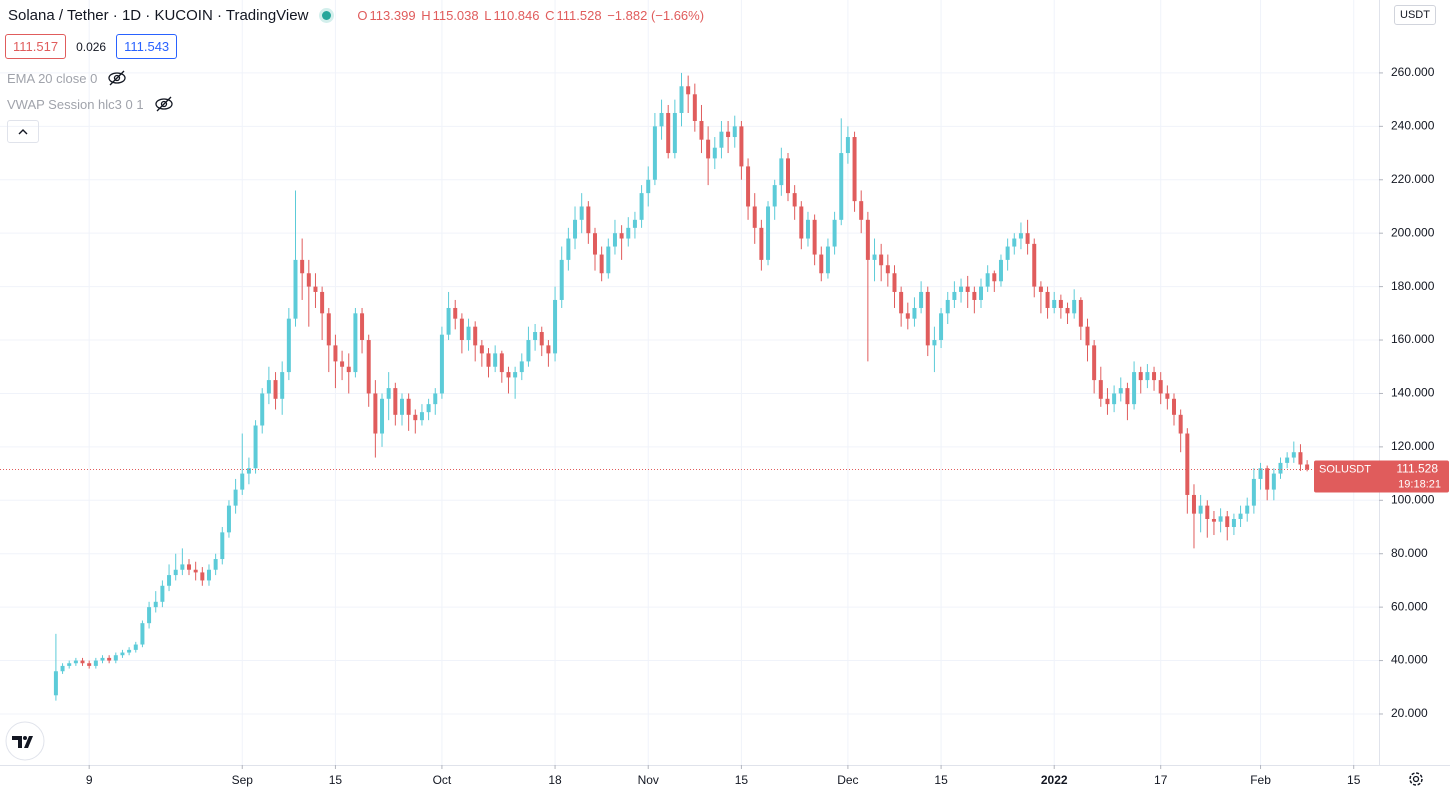  What do you see at coordinates (90, 104) in the screenshot?
I see `indicator: VWAP Session hlc3 0 1` at bounding box center [90, 104].